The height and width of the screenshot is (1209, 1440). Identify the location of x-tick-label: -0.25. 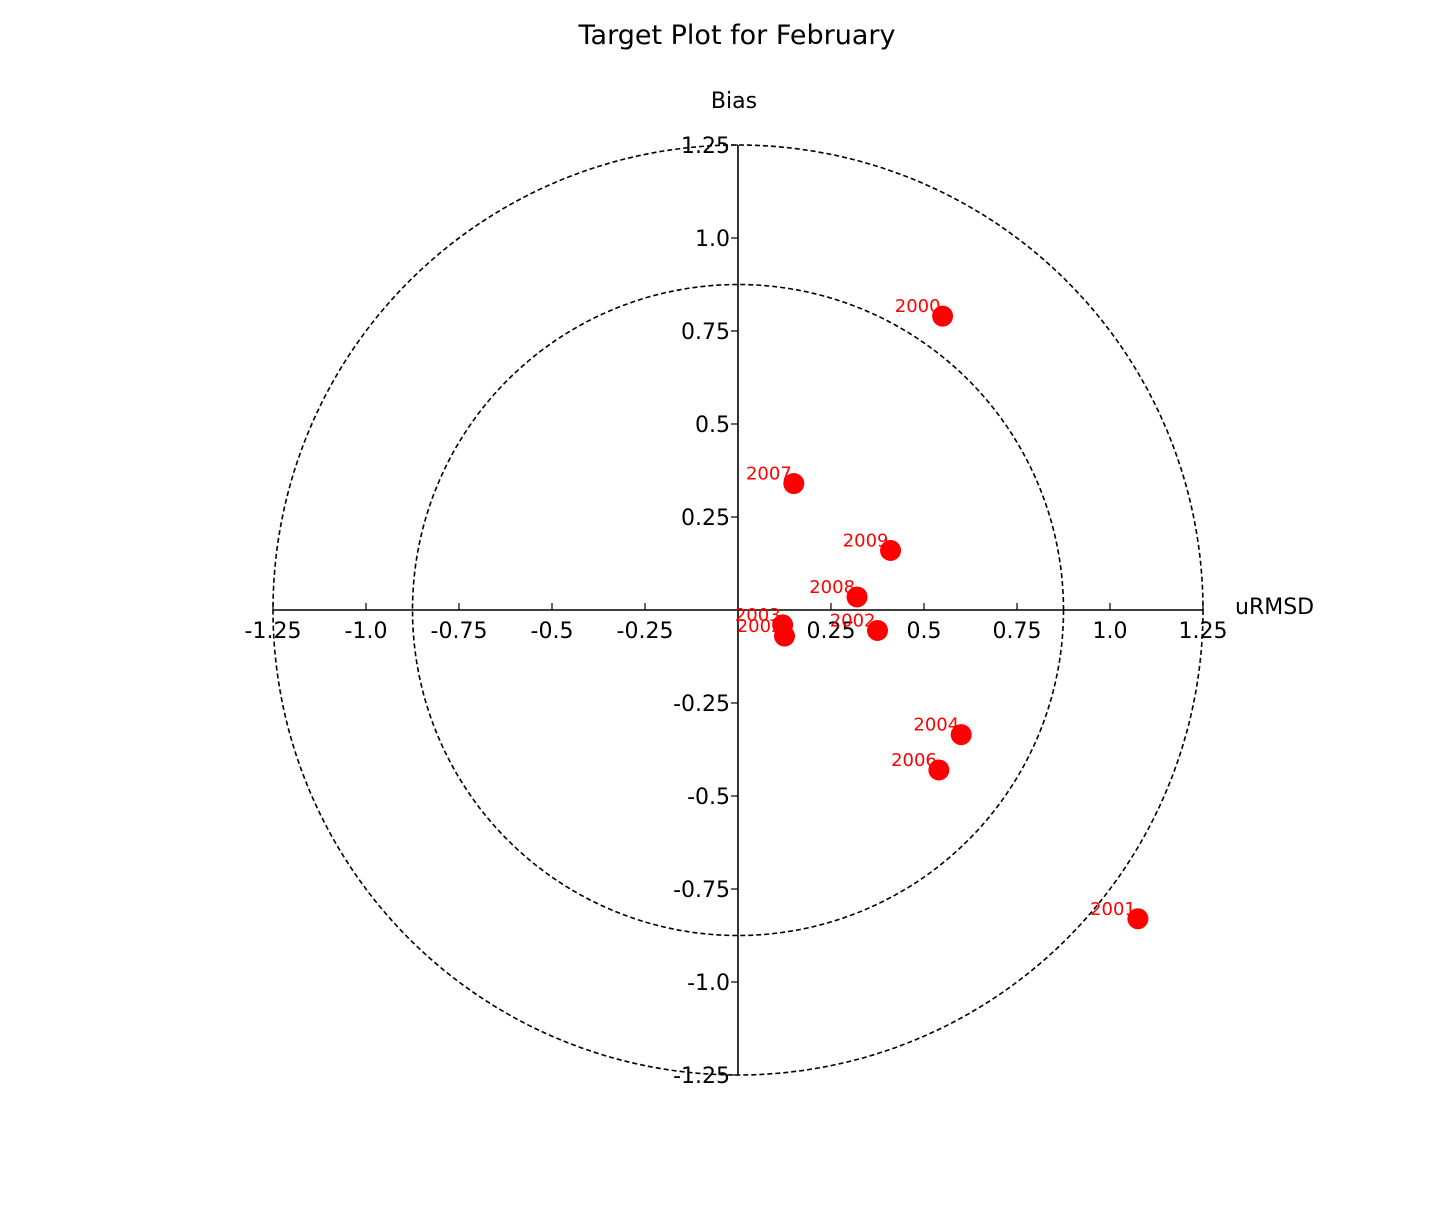
(645, 631).